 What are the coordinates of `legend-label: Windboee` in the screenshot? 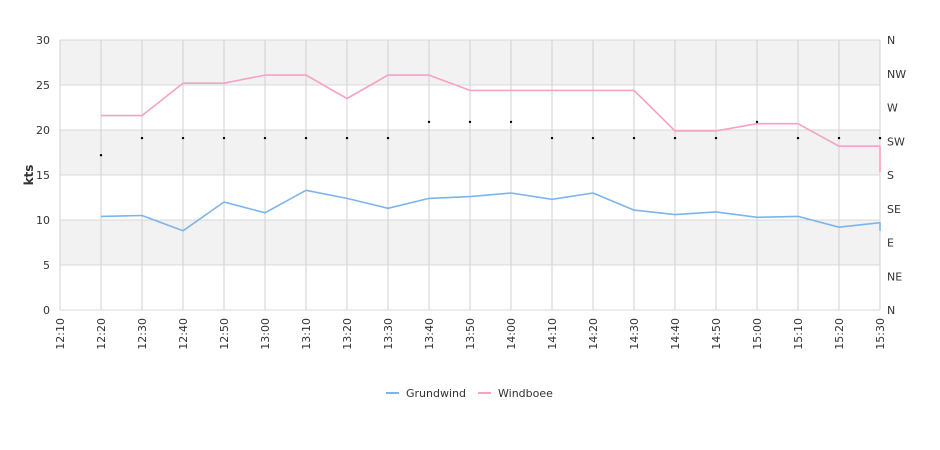 It's located at (525, 393).